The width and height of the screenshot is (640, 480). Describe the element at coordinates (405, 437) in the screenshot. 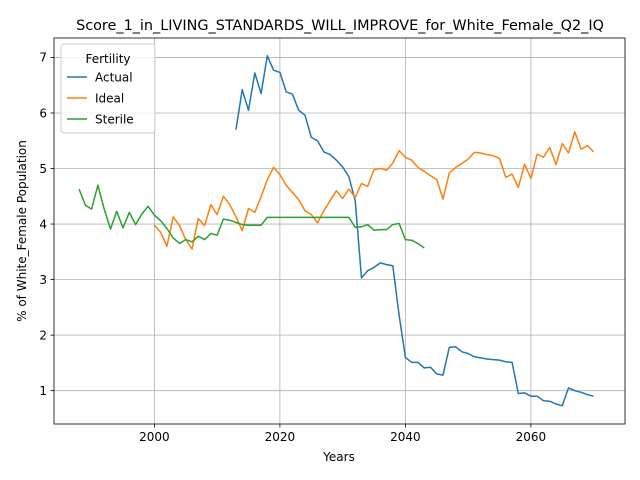

I see `x-tick-label: 2040` at that location.